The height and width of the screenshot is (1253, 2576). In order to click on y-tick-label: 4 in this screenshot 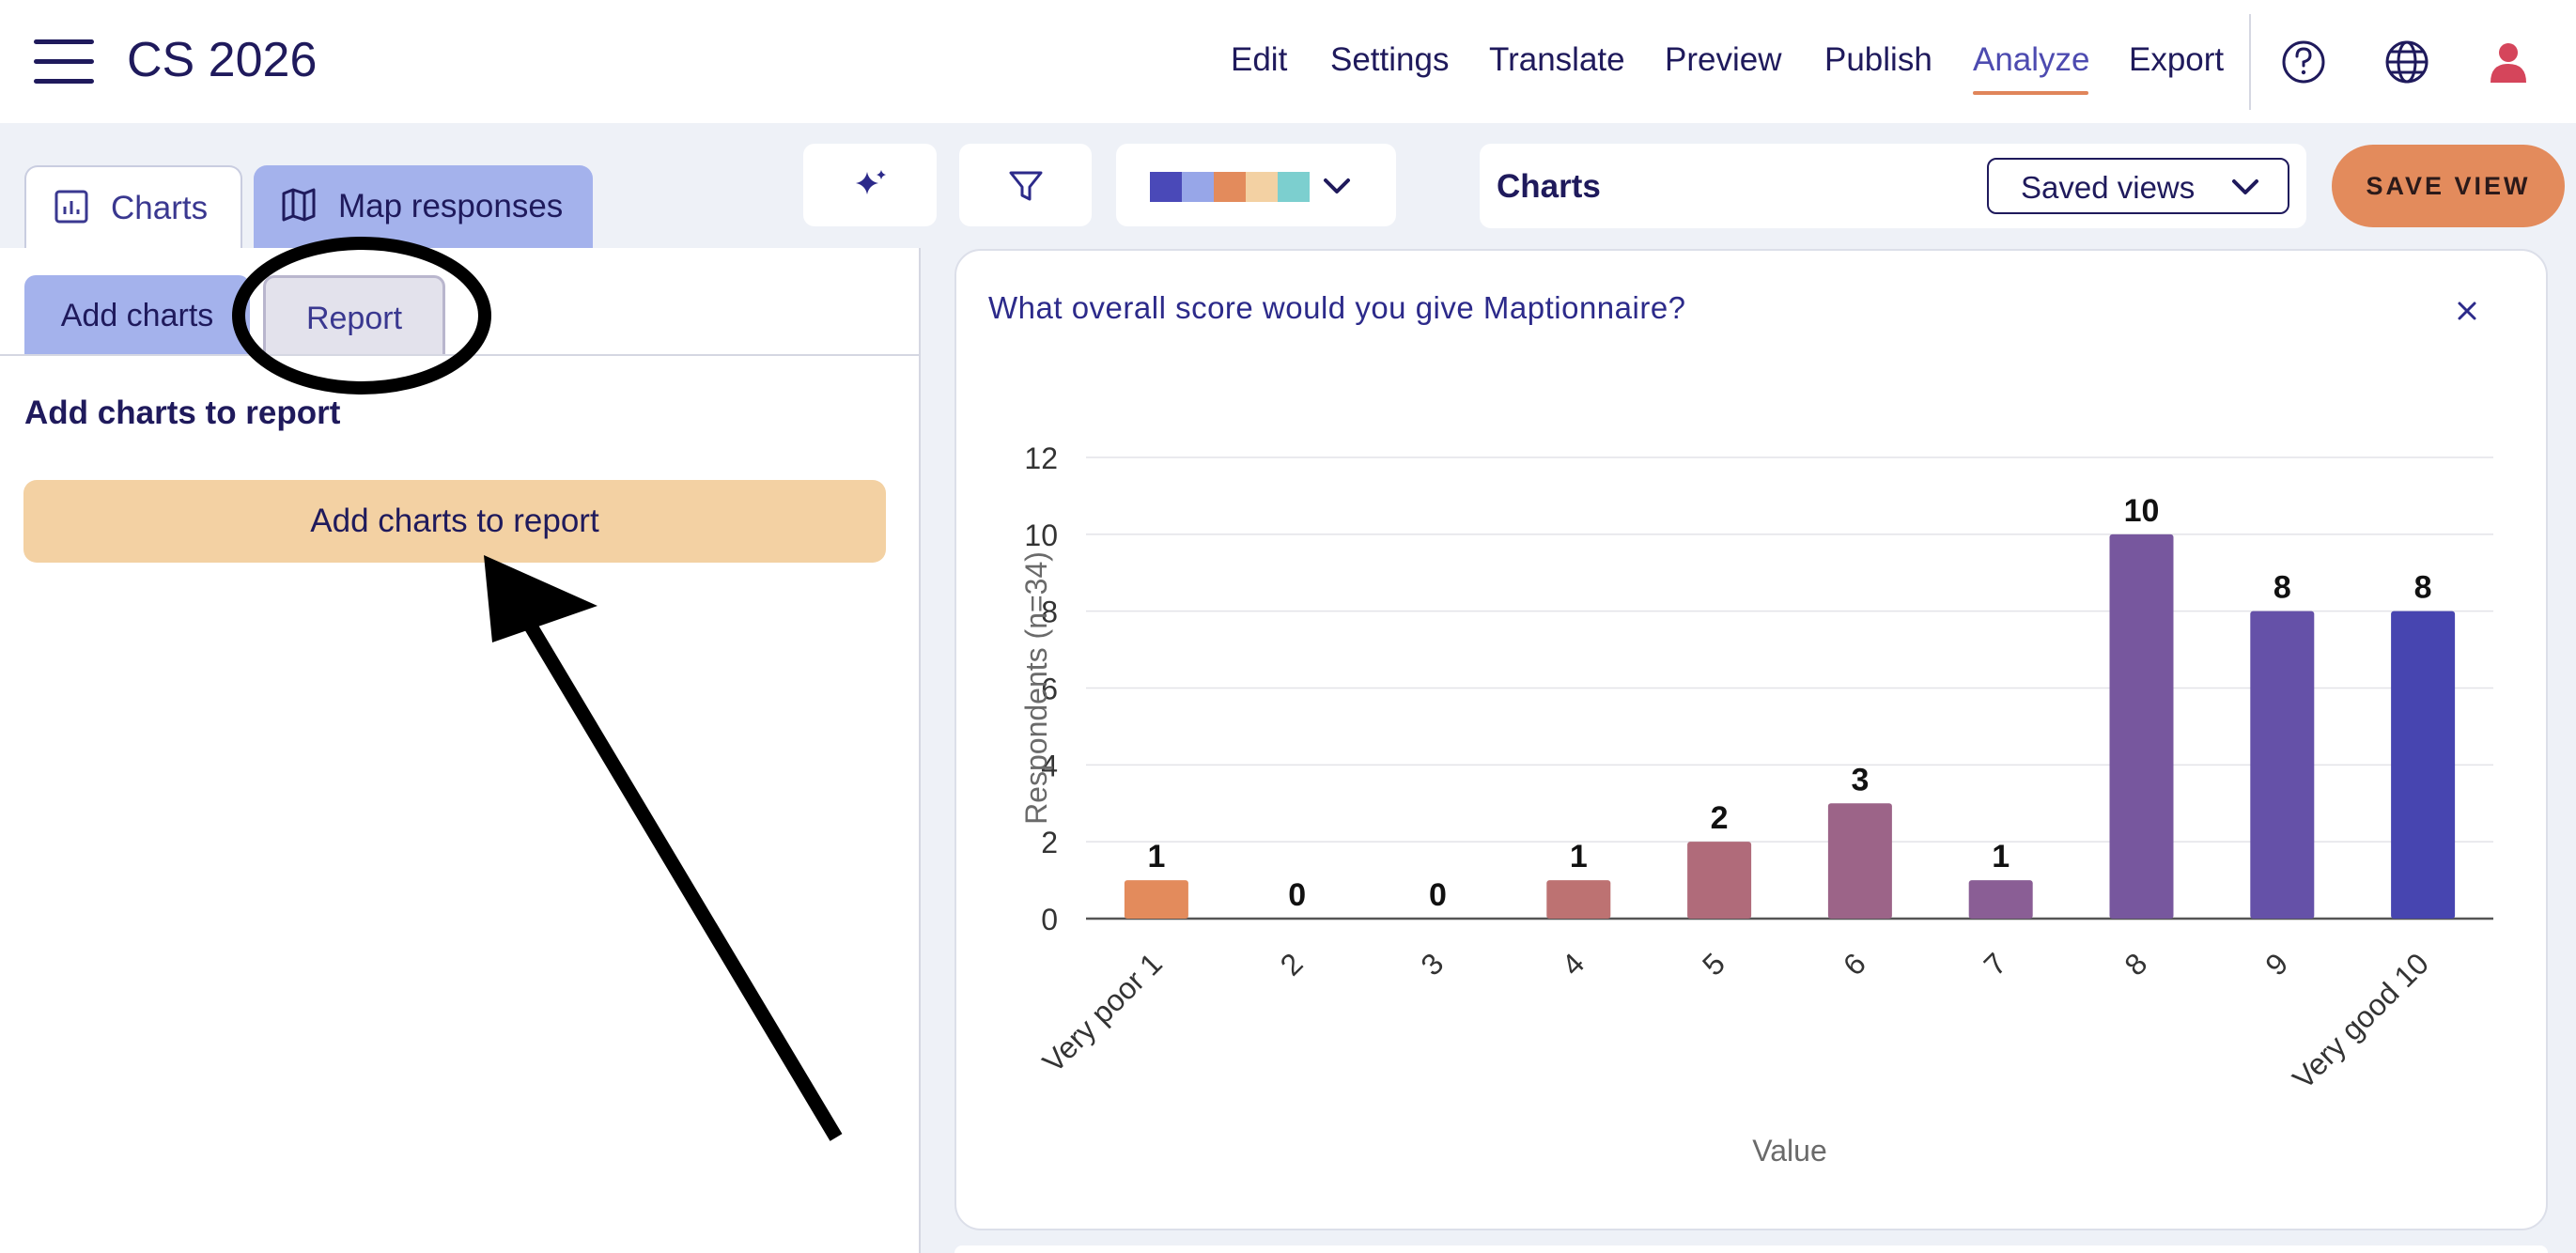, I will do `click(1049, 765)`.